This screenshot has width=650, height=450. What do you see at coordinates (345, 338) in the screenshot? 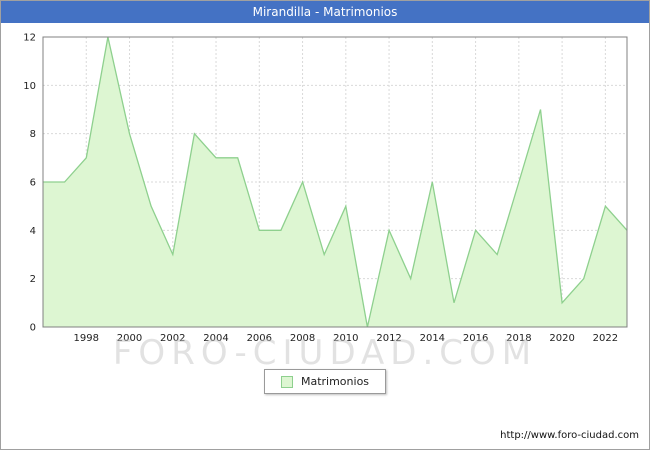
I see `svg-text: 2010` at bounding box center [345, 338].